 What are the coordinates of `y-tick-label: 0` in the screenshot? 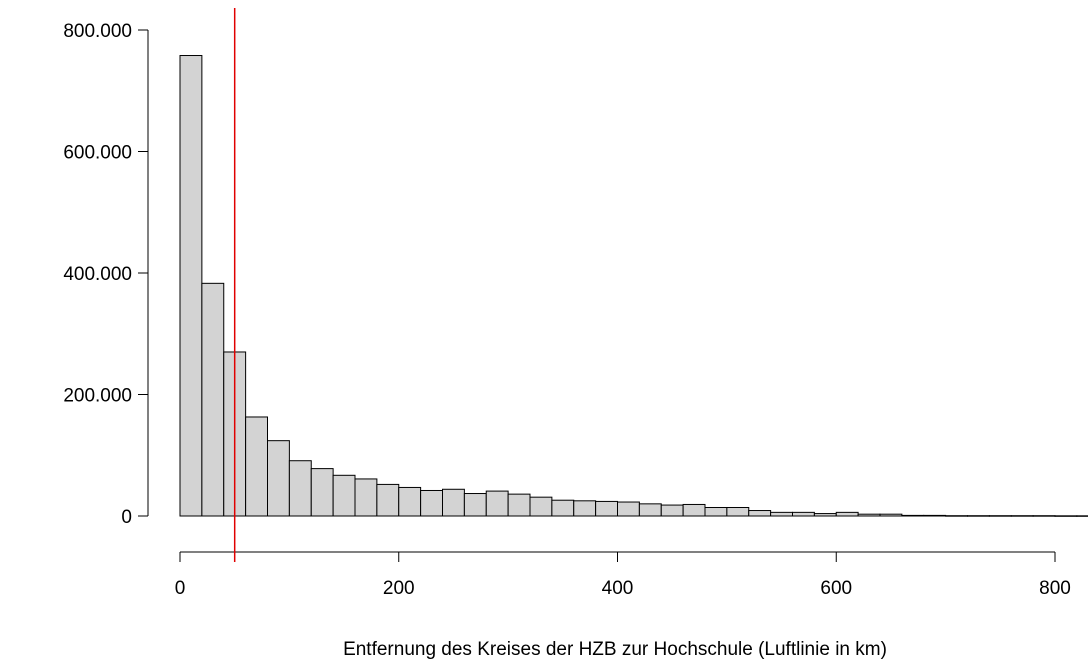 It's located at (126, 517).